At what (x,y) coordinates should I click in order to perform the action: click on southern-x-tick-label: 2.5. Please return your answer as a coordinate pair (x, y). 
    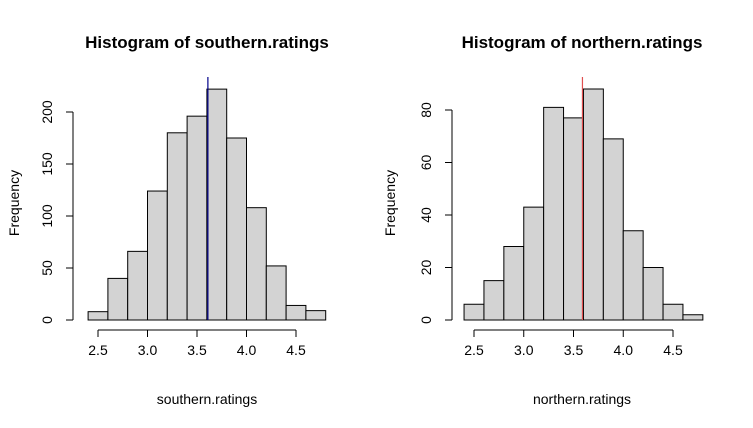
    Looking at the image, I should click on (98, 350).